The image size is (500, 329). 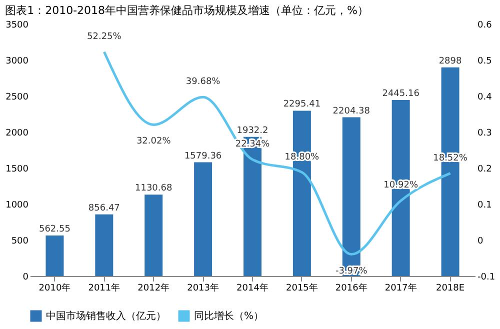 I want to click on y2-tick-label: 0.3, so click(x=485, y=133).